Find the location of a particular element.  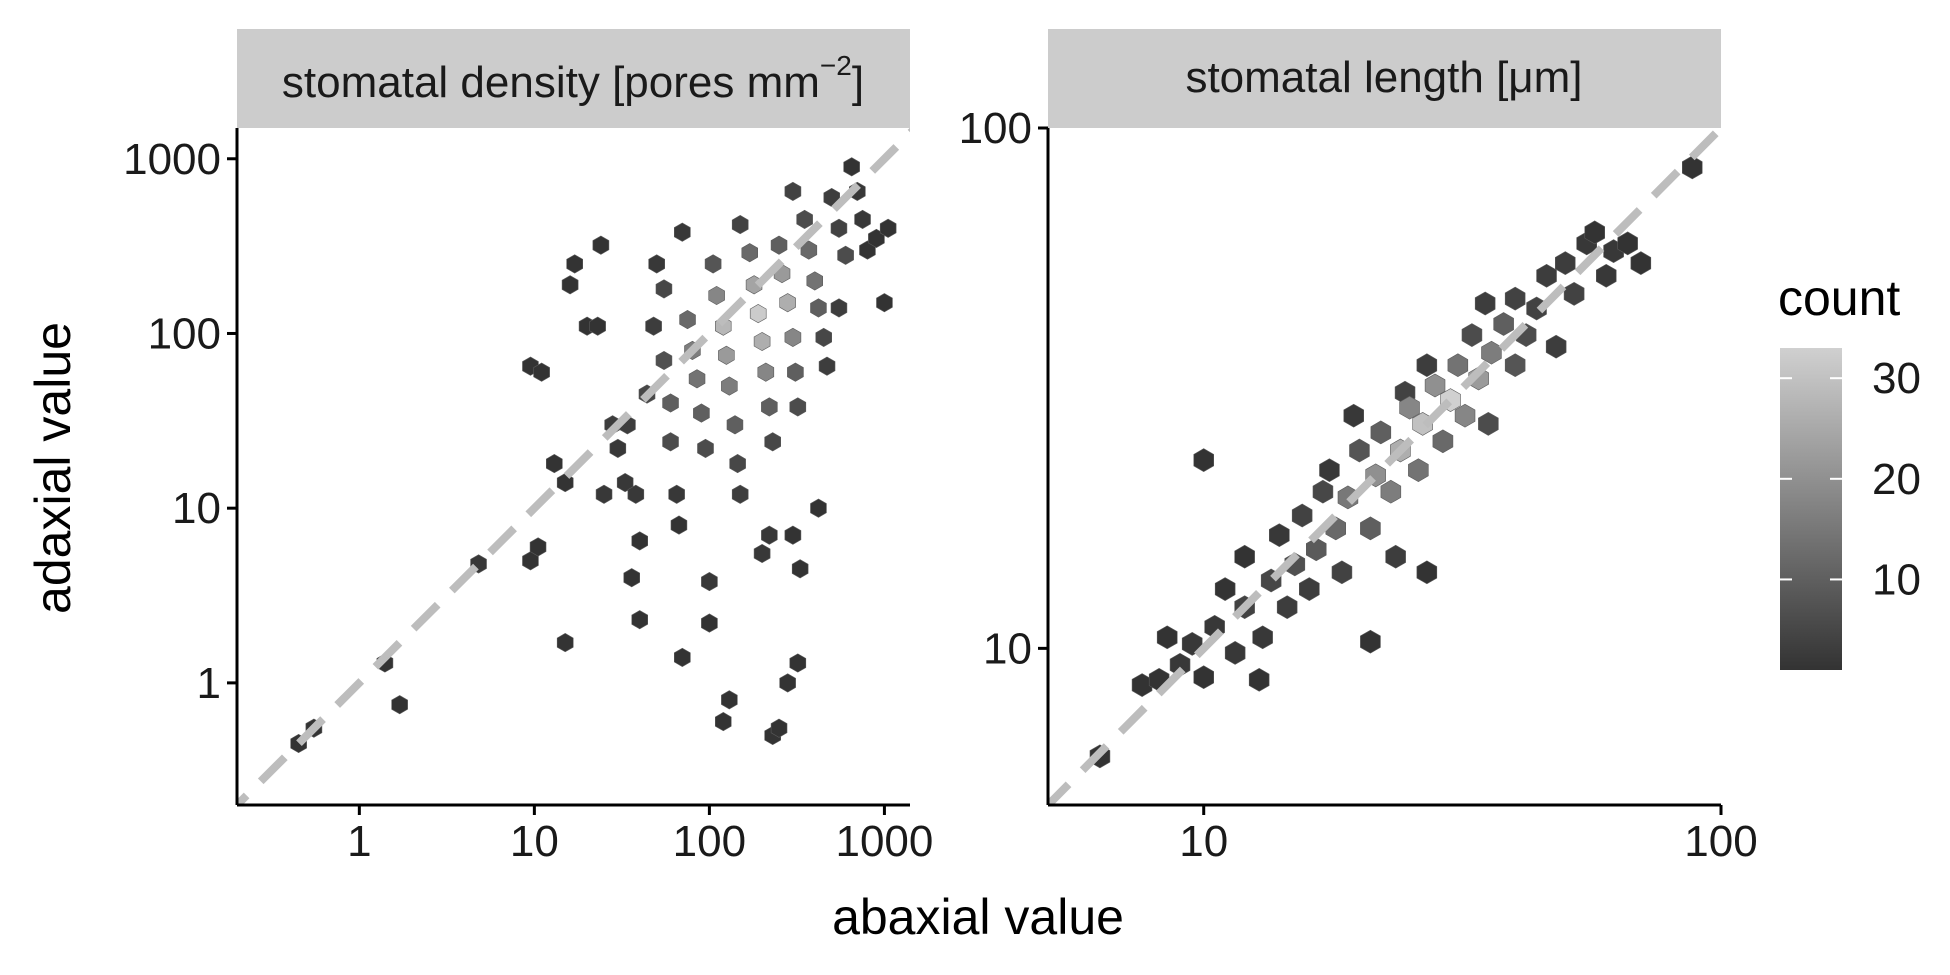

x-axis: 10 100 is located at coordinates (1403, 834).